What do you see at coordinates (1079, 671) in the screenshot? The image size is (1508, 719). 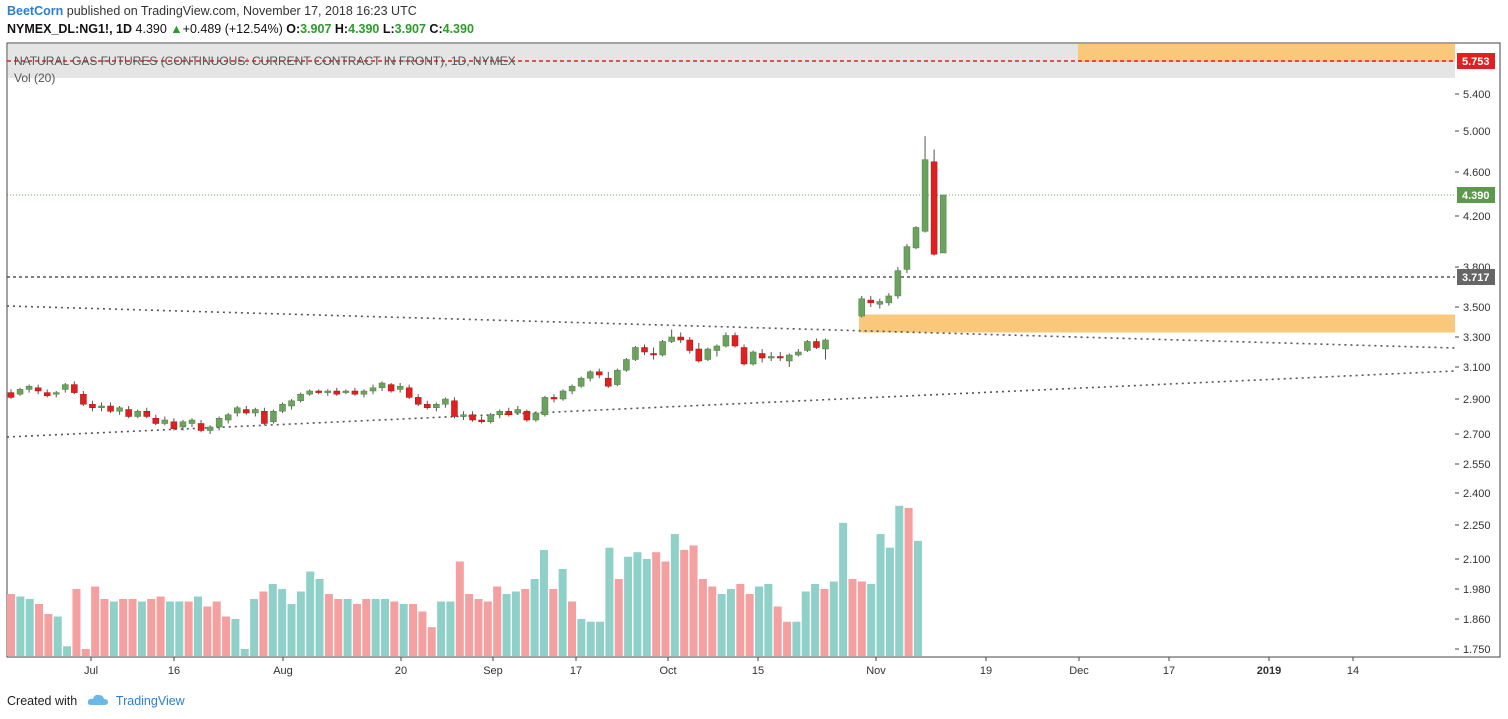 I see `x-tick-label: Dec` at bounding box center [1079, 671].